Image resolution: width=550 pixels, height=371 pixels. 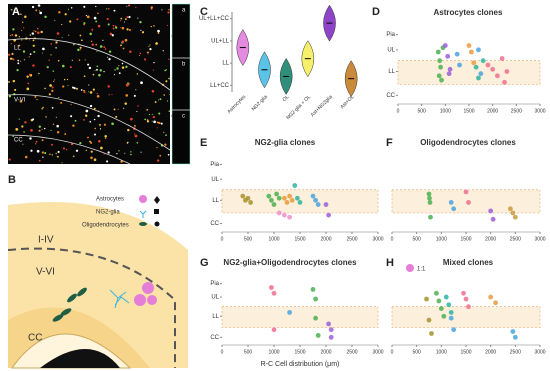 I want to click on image-label: LL, so click(x=17, y=49).